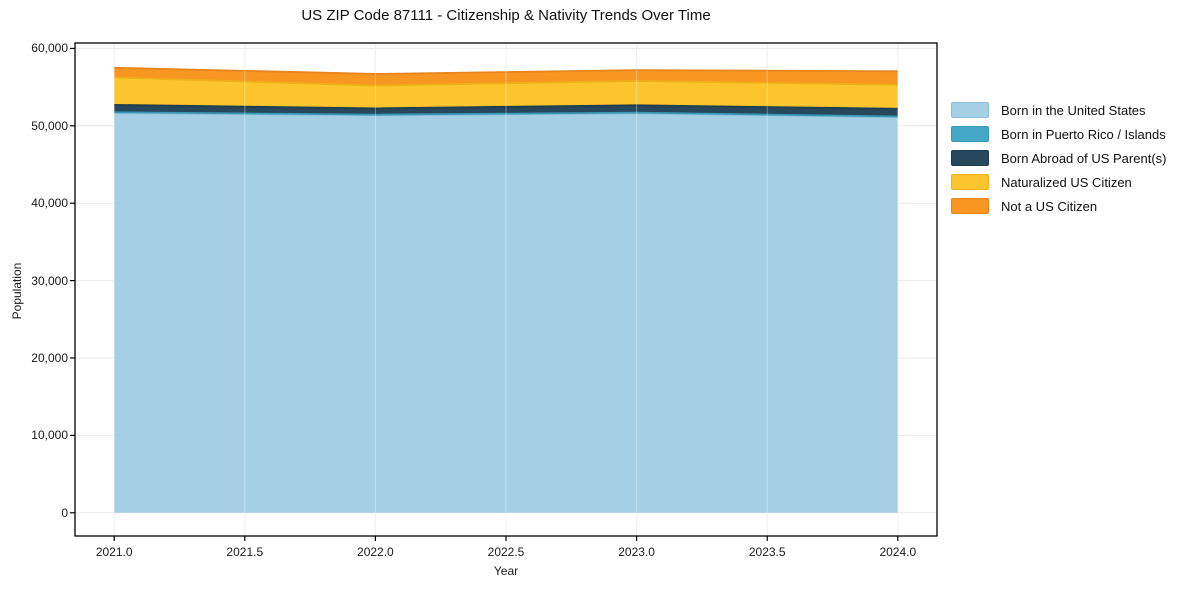  I want to click on legend-item-label: Naturalized US Citizen, so click(1066, 182).